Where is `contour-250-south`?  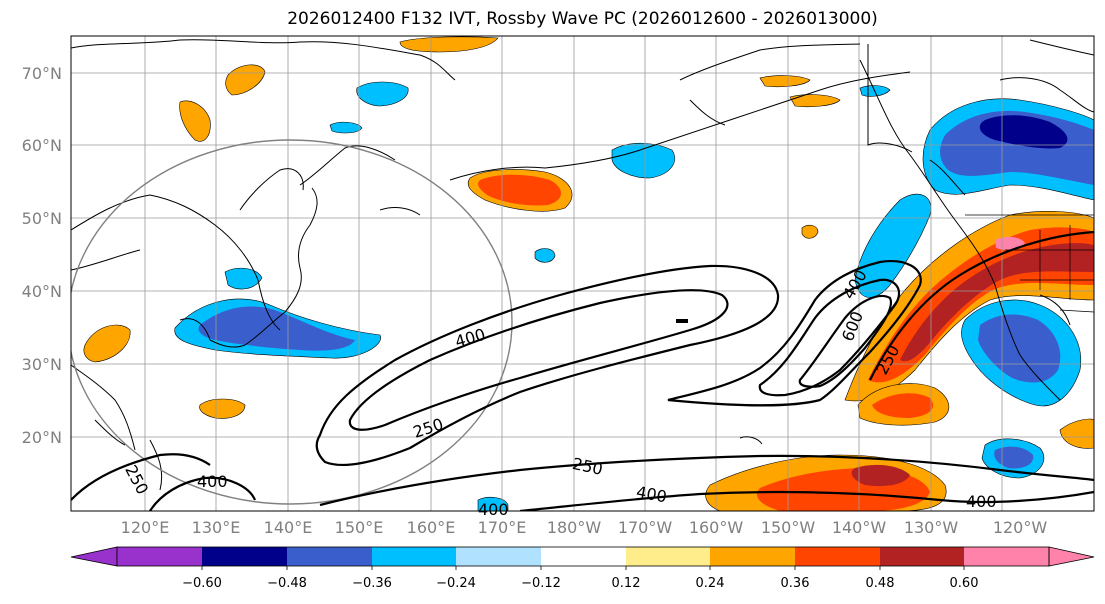
contour-250-south is located at coordinates (141, 477).